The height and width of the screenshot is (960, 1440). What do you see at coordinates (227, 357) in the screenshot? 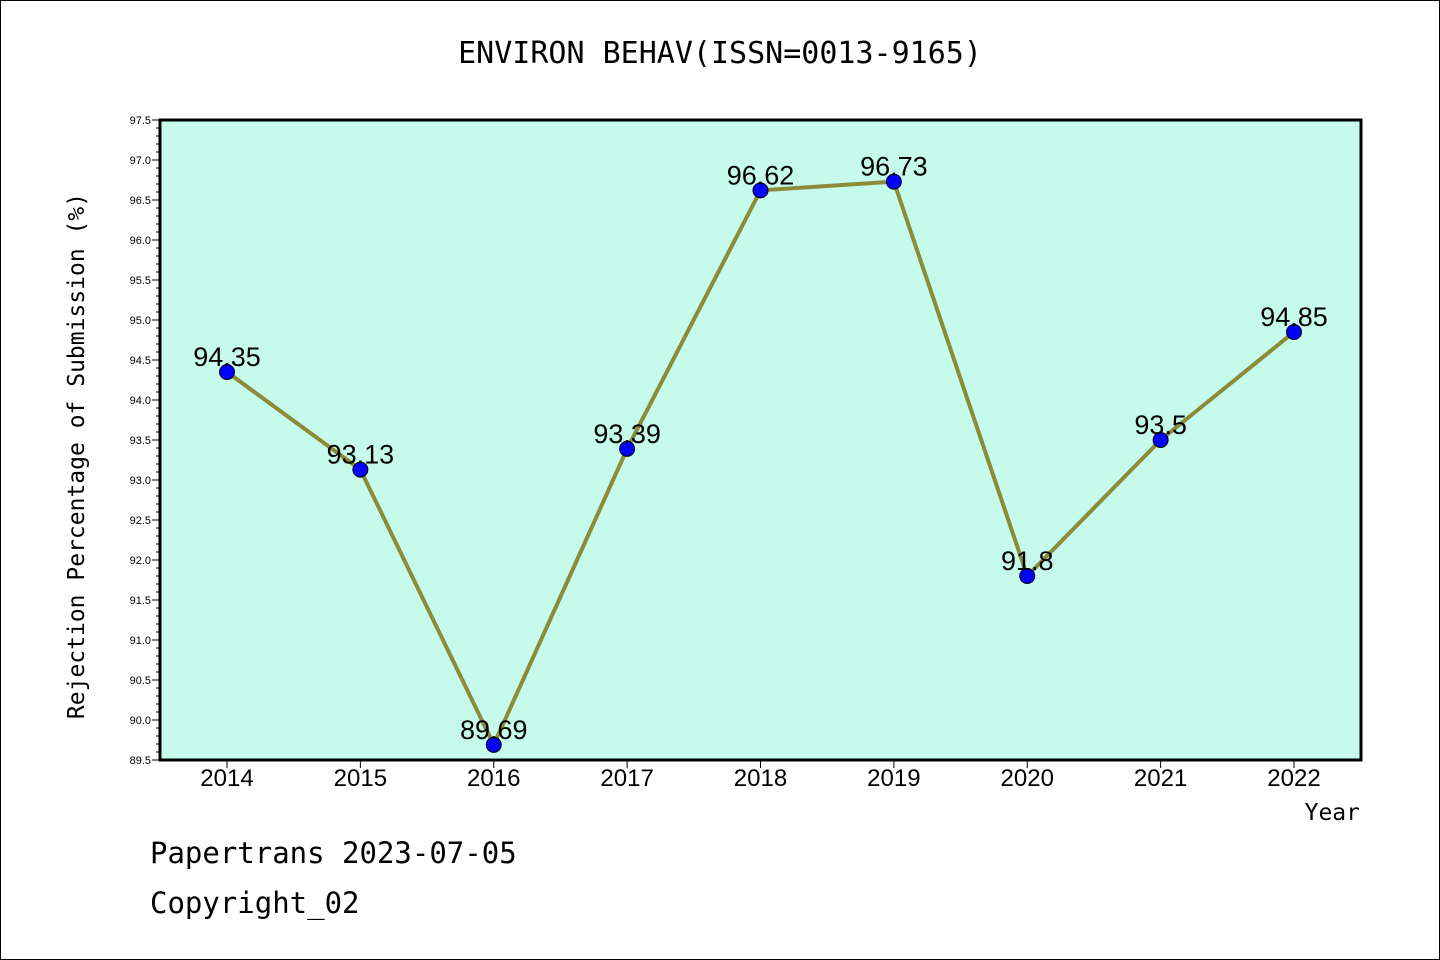
I see `data-label: 94.35` at bounding box center [227, 357].